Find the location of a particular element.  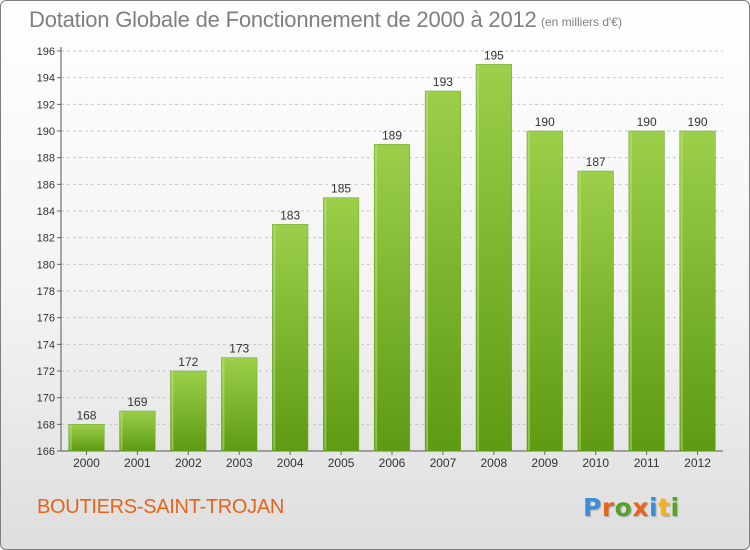

x-tick-label: 2012 is located at coordinates (697, 463).